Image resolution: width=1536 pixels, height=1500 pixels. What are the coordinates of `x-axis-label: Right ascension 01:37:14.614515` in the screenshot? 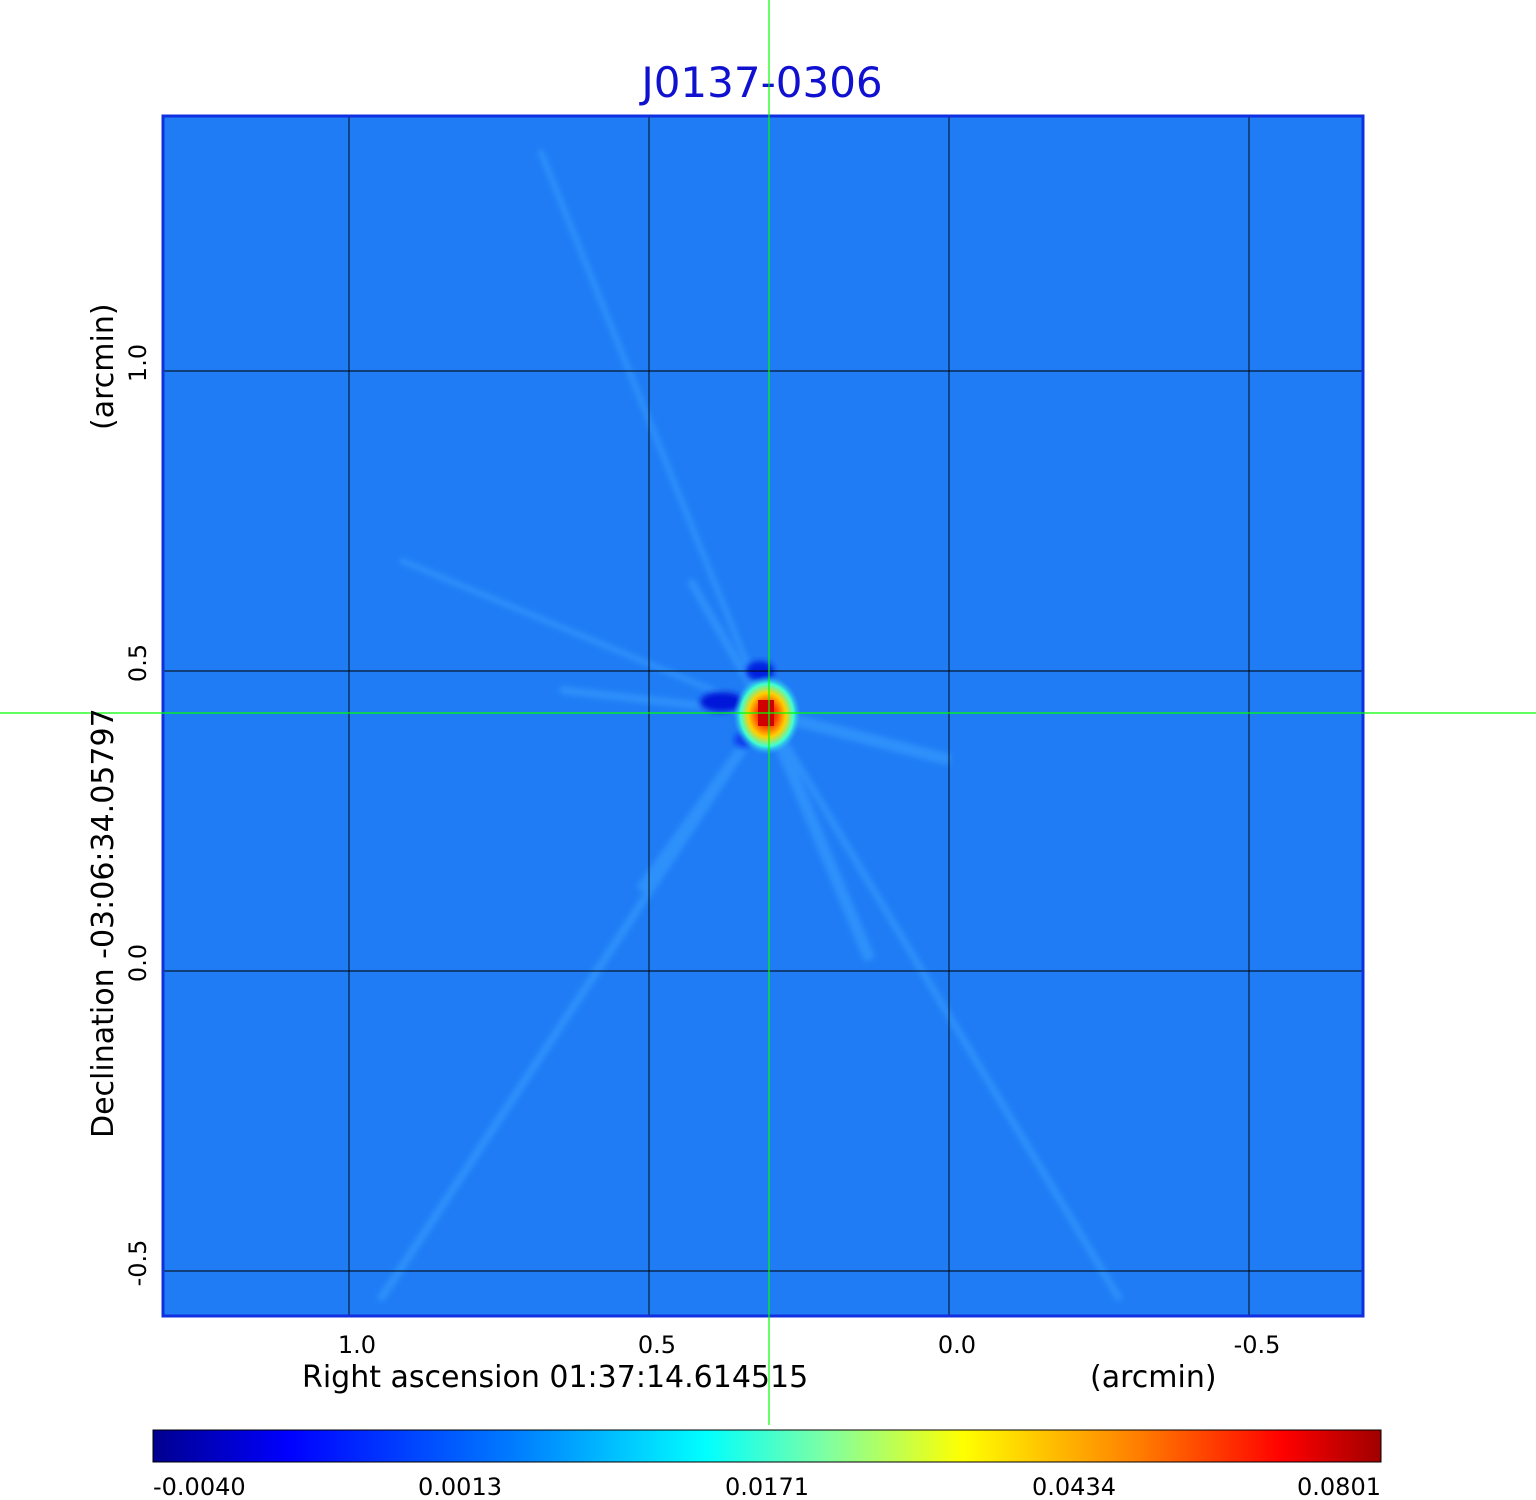 It's located at (555, 1377).